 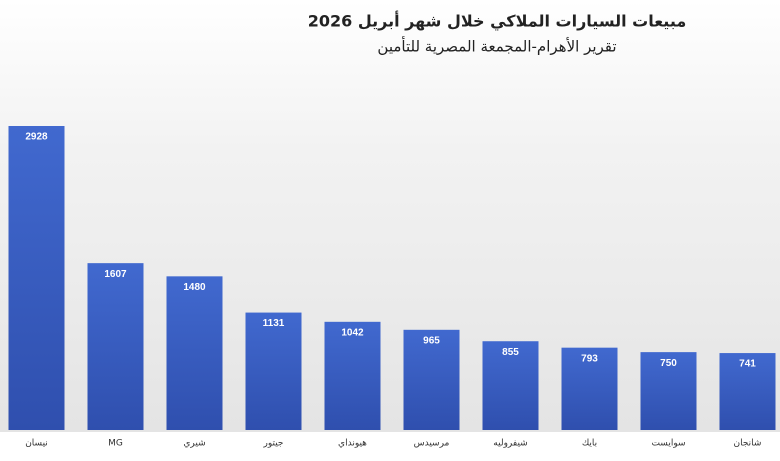 I want to click on chart-subtitle: تقرير الأهرام-المجمعة المصرية للتأمين, so click(x=496, y=46).